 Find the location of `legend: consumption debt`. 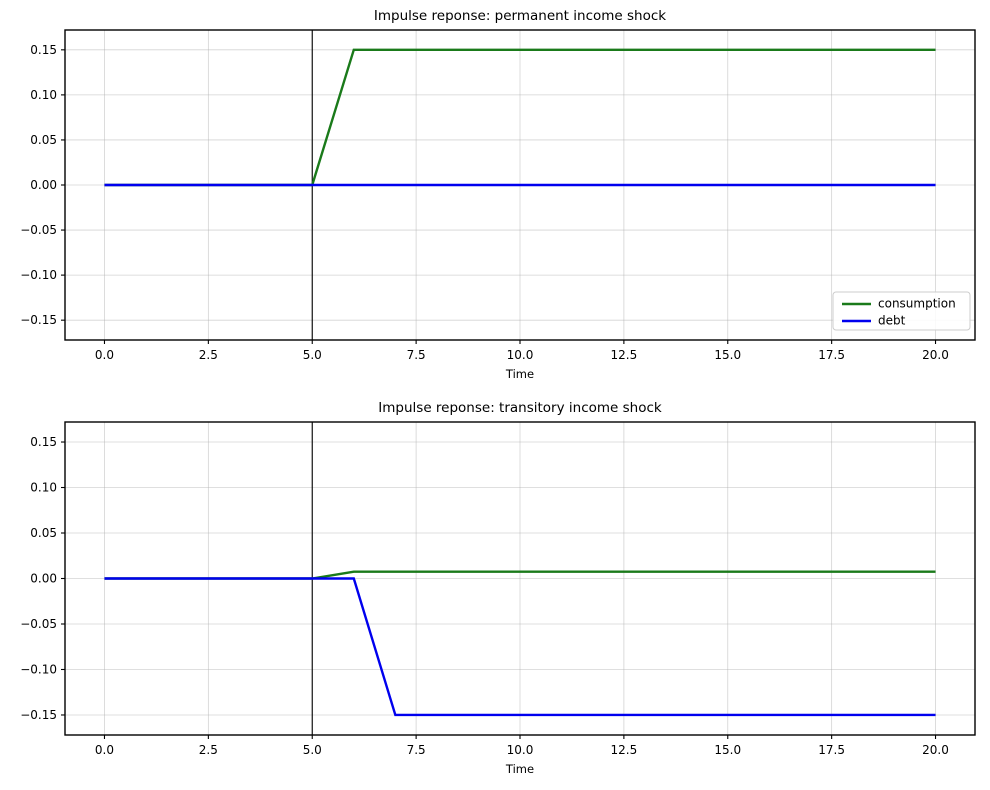

legend: consumption debt is located at coordinates (901, 311).